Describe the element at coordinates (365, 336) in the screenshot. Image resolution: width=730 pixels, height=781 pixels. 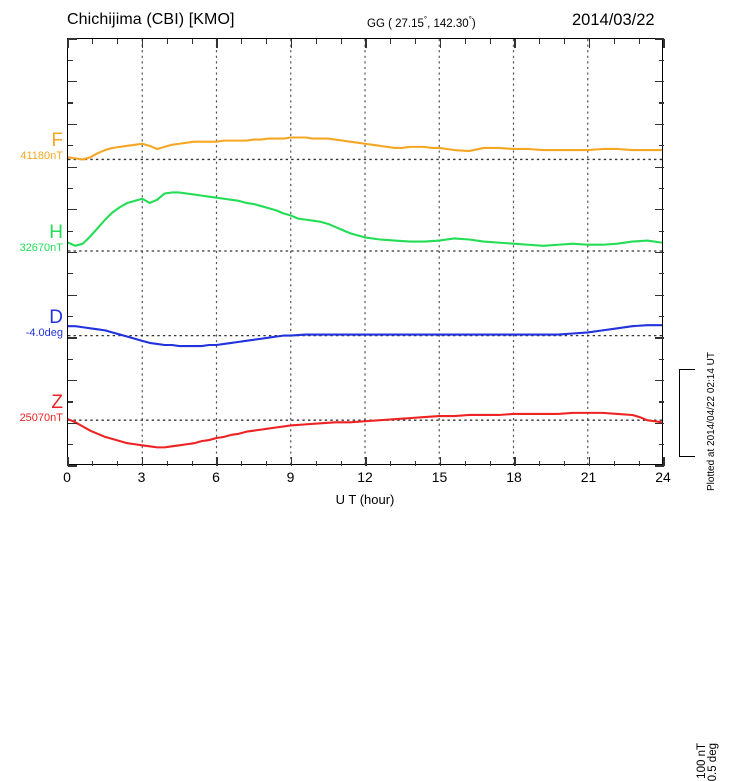
I see `trace-d` at that location.